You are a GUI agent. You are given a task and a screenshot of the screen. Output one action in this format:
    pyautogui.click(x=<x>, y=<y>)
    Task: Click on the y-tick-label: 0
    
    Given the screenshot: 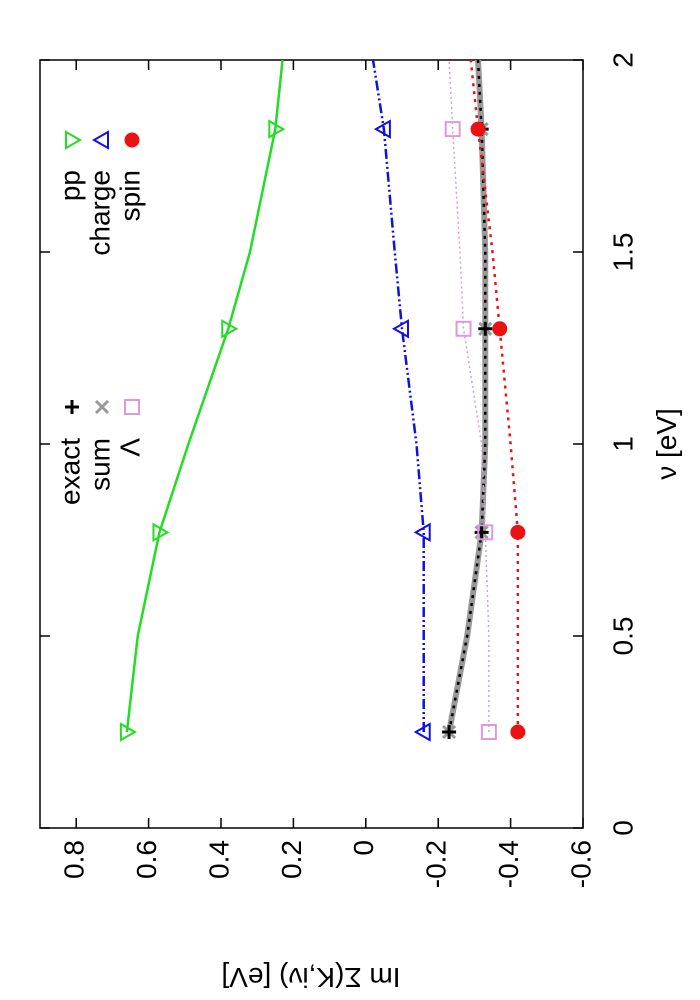 What is the action you would take?
    pyautogui.click(x=363, y=848)
    